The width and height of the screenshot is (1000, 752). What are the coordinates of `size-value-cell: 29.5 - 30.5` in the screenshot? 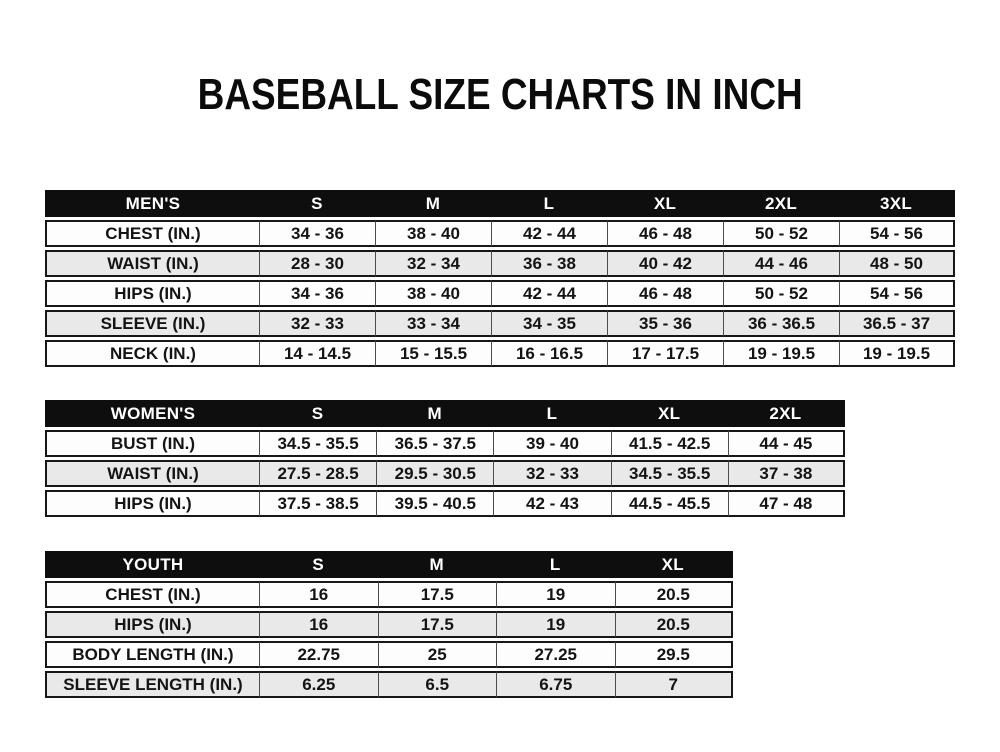 It's located at (435, 473).